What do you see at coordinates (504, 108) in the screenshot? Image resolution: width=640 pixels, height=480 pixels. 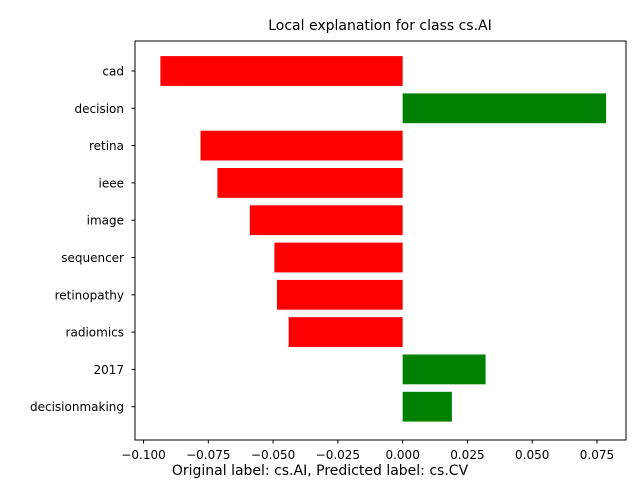 I see `bar-decision` at bounding box center [504, 108].